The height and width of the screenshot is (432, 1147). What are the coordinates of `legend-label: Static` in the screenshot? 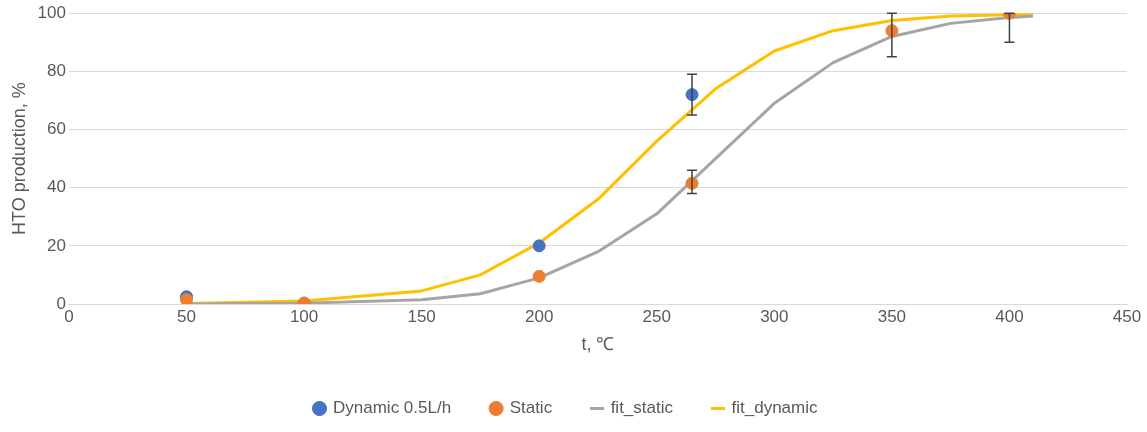 It's located at (531, 408).